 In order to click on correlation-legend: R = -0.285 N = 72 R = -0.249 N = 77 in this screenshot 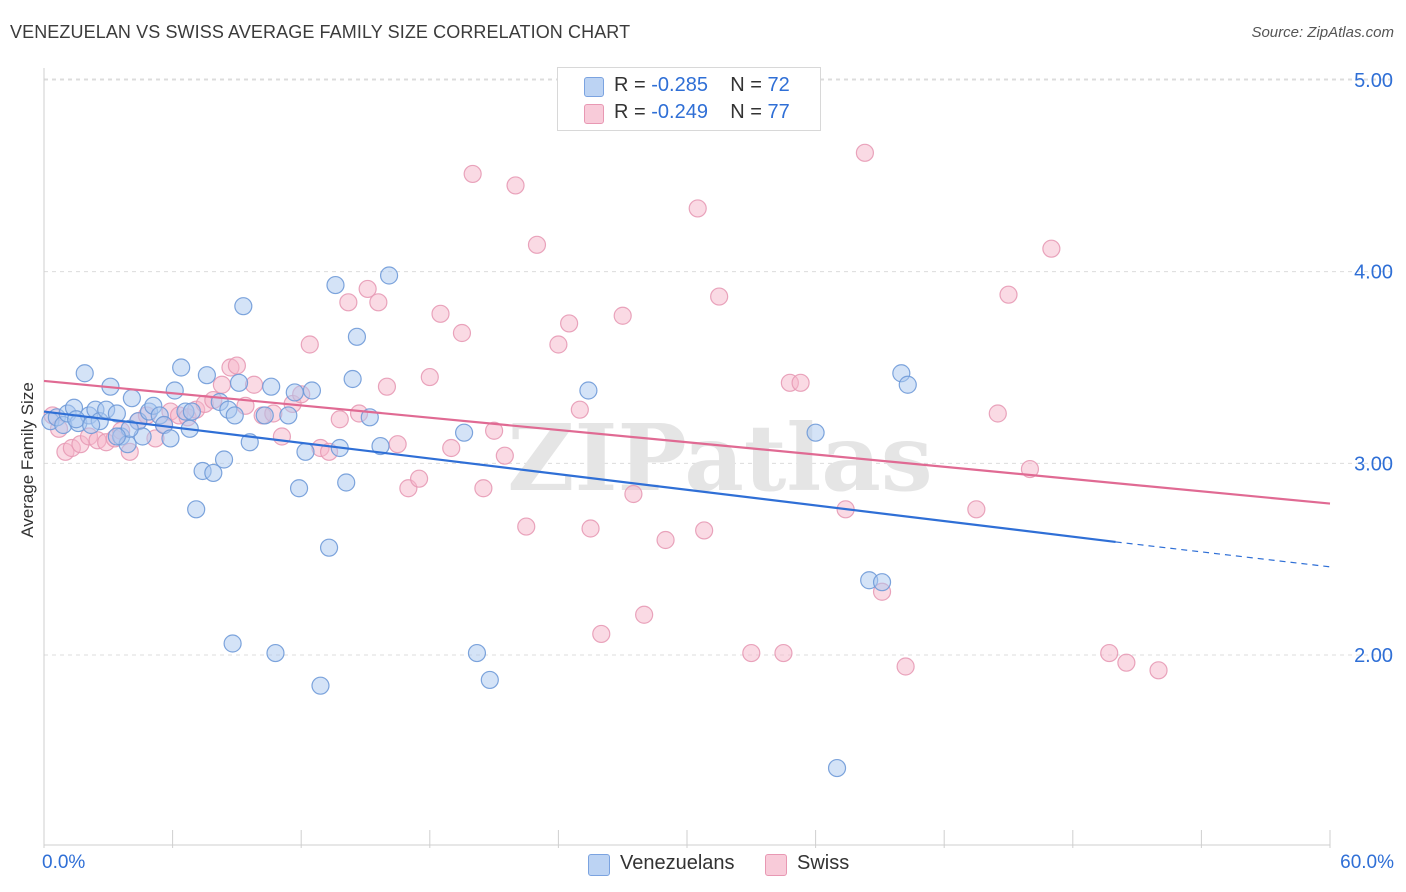, I will do `click(689, 99)`.